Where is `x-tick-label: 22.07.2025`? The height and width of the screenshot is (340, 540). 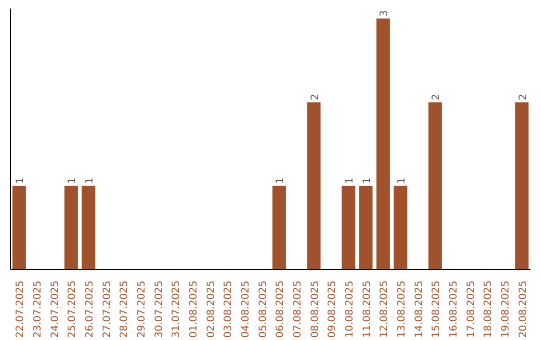 x-tick-label: 22.07.2025 is located at coordinates (20, 309).